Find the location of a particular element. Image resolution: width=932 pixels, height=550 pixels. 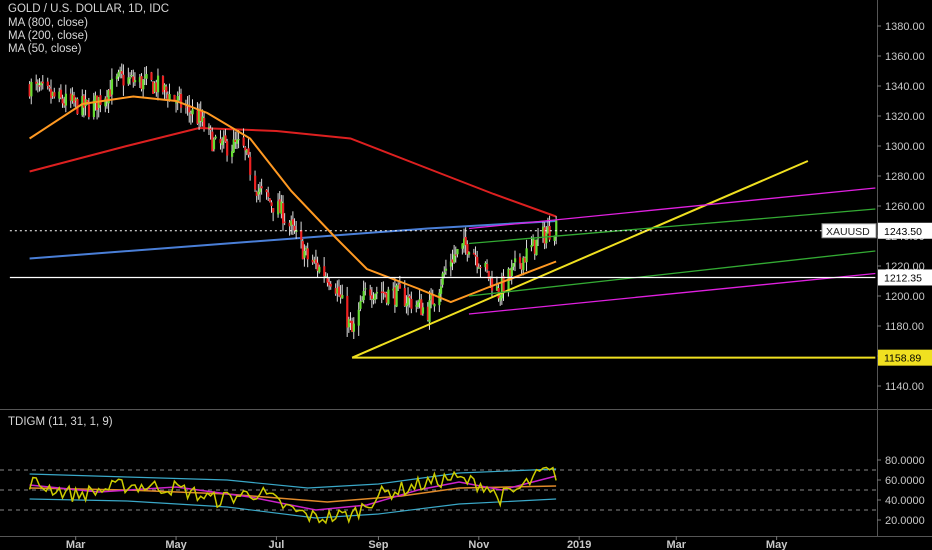

last-price-tag-label: 1243.50 is located at coordinates (903, 232).